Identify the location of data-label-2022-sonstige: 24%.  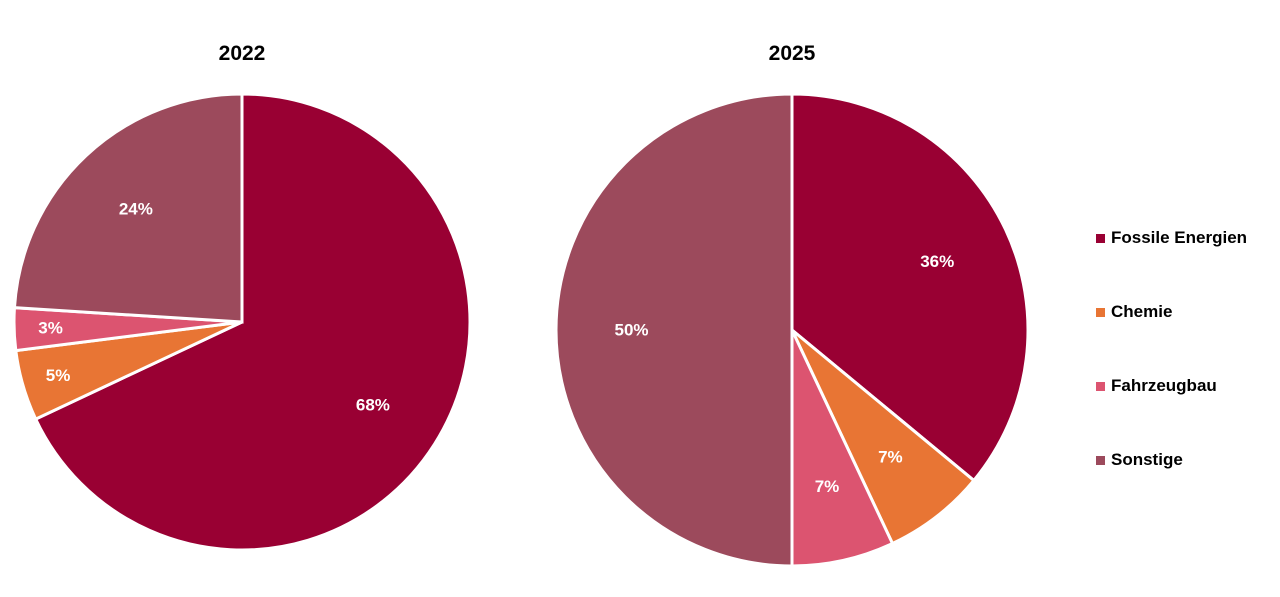
(136, 208).